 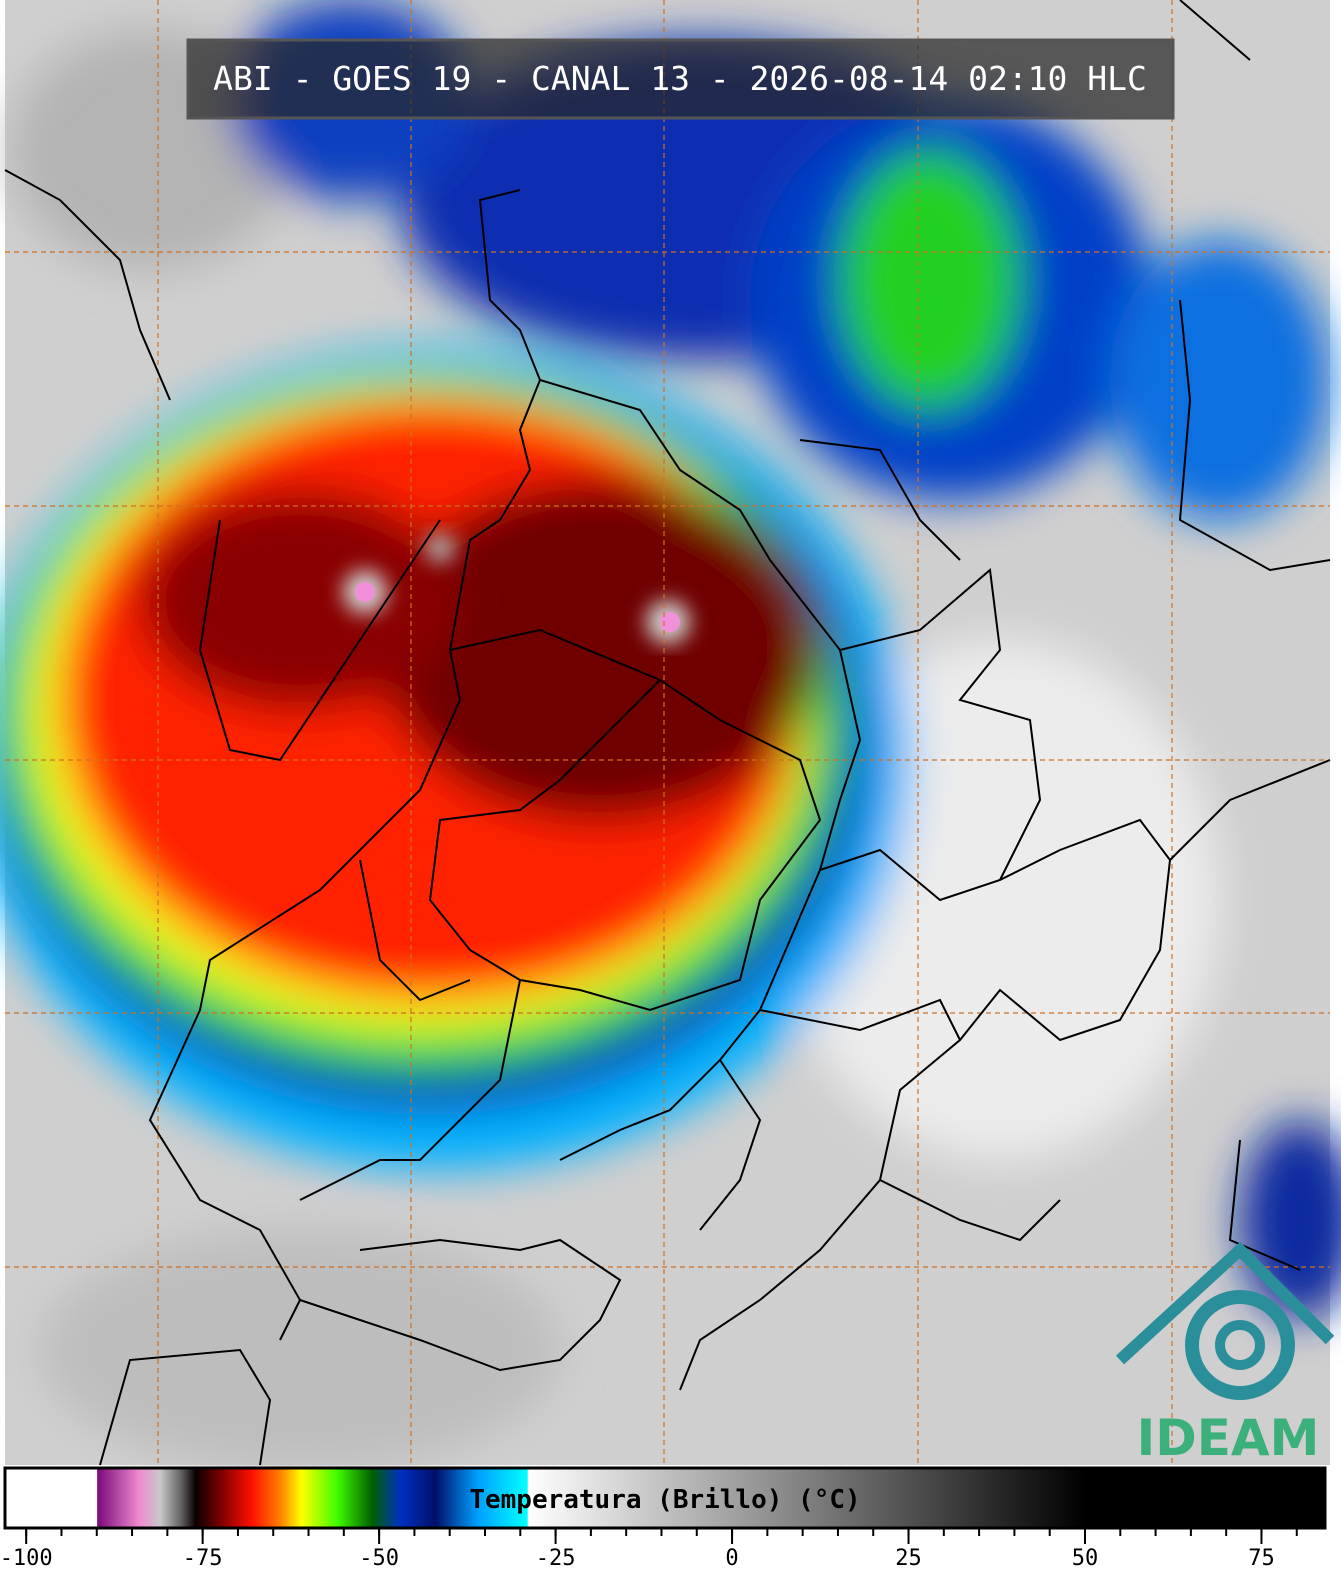 I want to click on tick-label: -75, so click(x=203, y=1558).